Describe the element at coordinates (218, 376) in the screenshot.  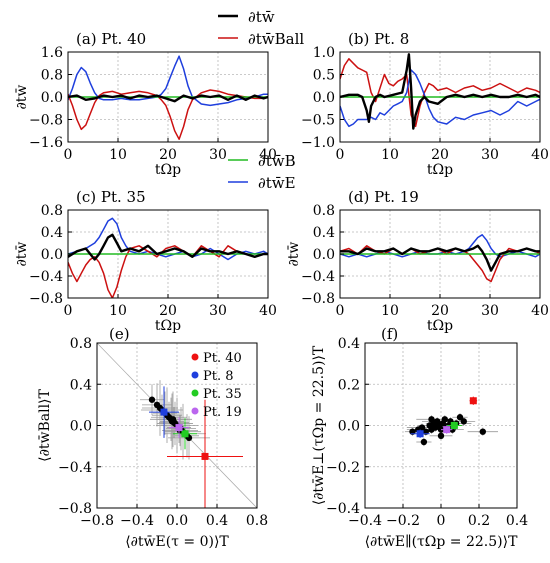
I see `legend-label: Pt. 8` at that location.